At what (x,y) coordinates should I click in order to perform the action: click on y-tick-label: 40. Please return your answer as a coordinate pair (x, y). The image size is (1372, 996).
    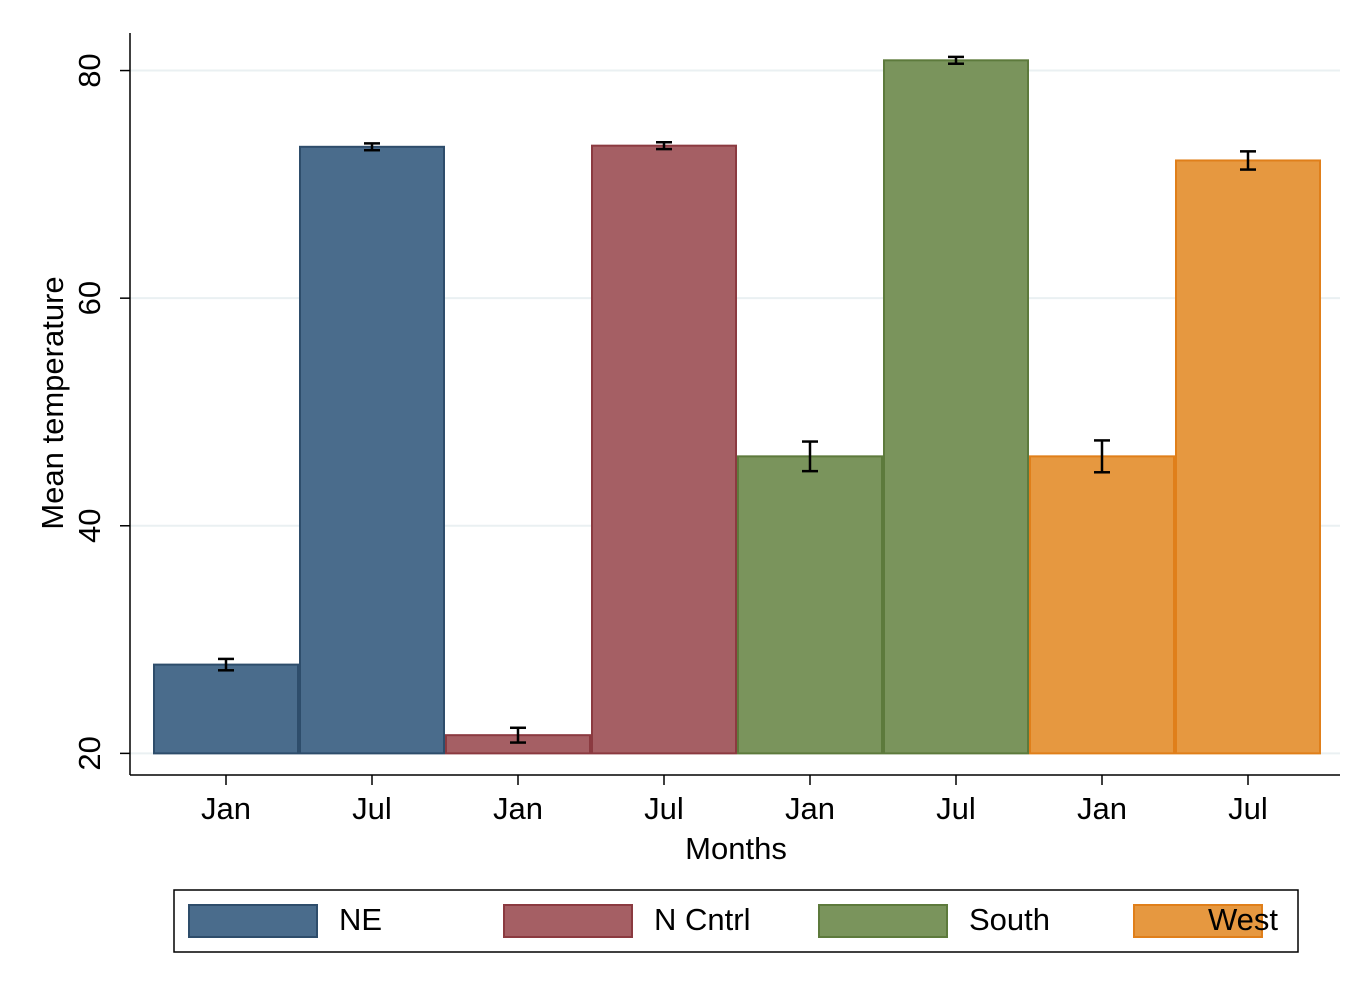
    Looking at the image, I should click on (89, 526).